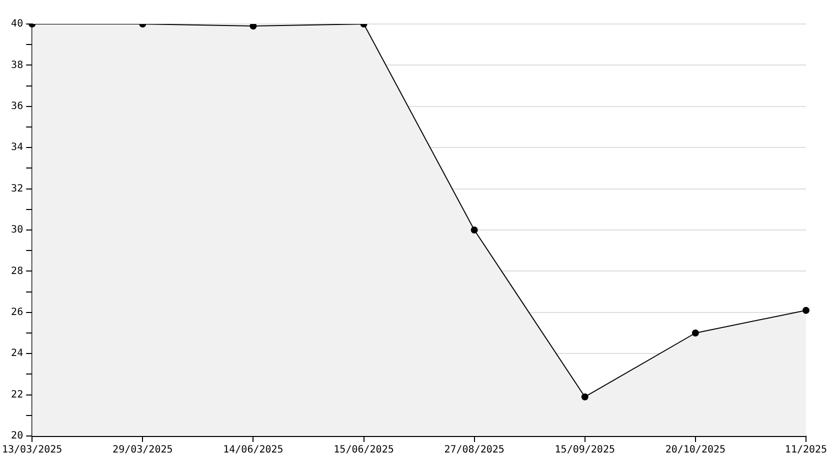 This screenshot has height=468, width=834. Describe the element at coordinates (17, 106) in the screenshot. I see `y-tick-label: 36` at that location.